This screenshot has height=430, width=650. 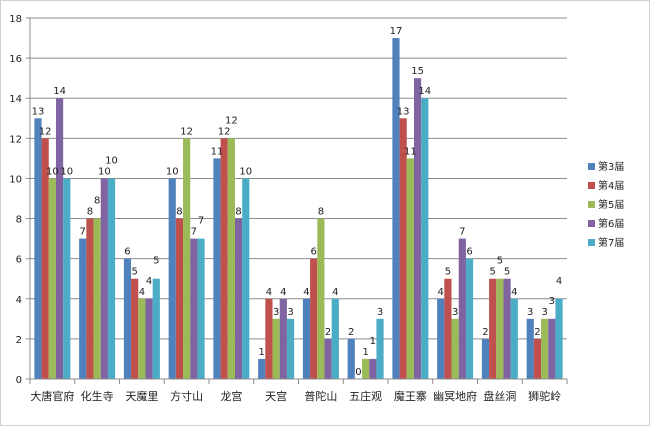 I want to click on x-tick-label: 幽冥地府, so click(x=455, y=396).